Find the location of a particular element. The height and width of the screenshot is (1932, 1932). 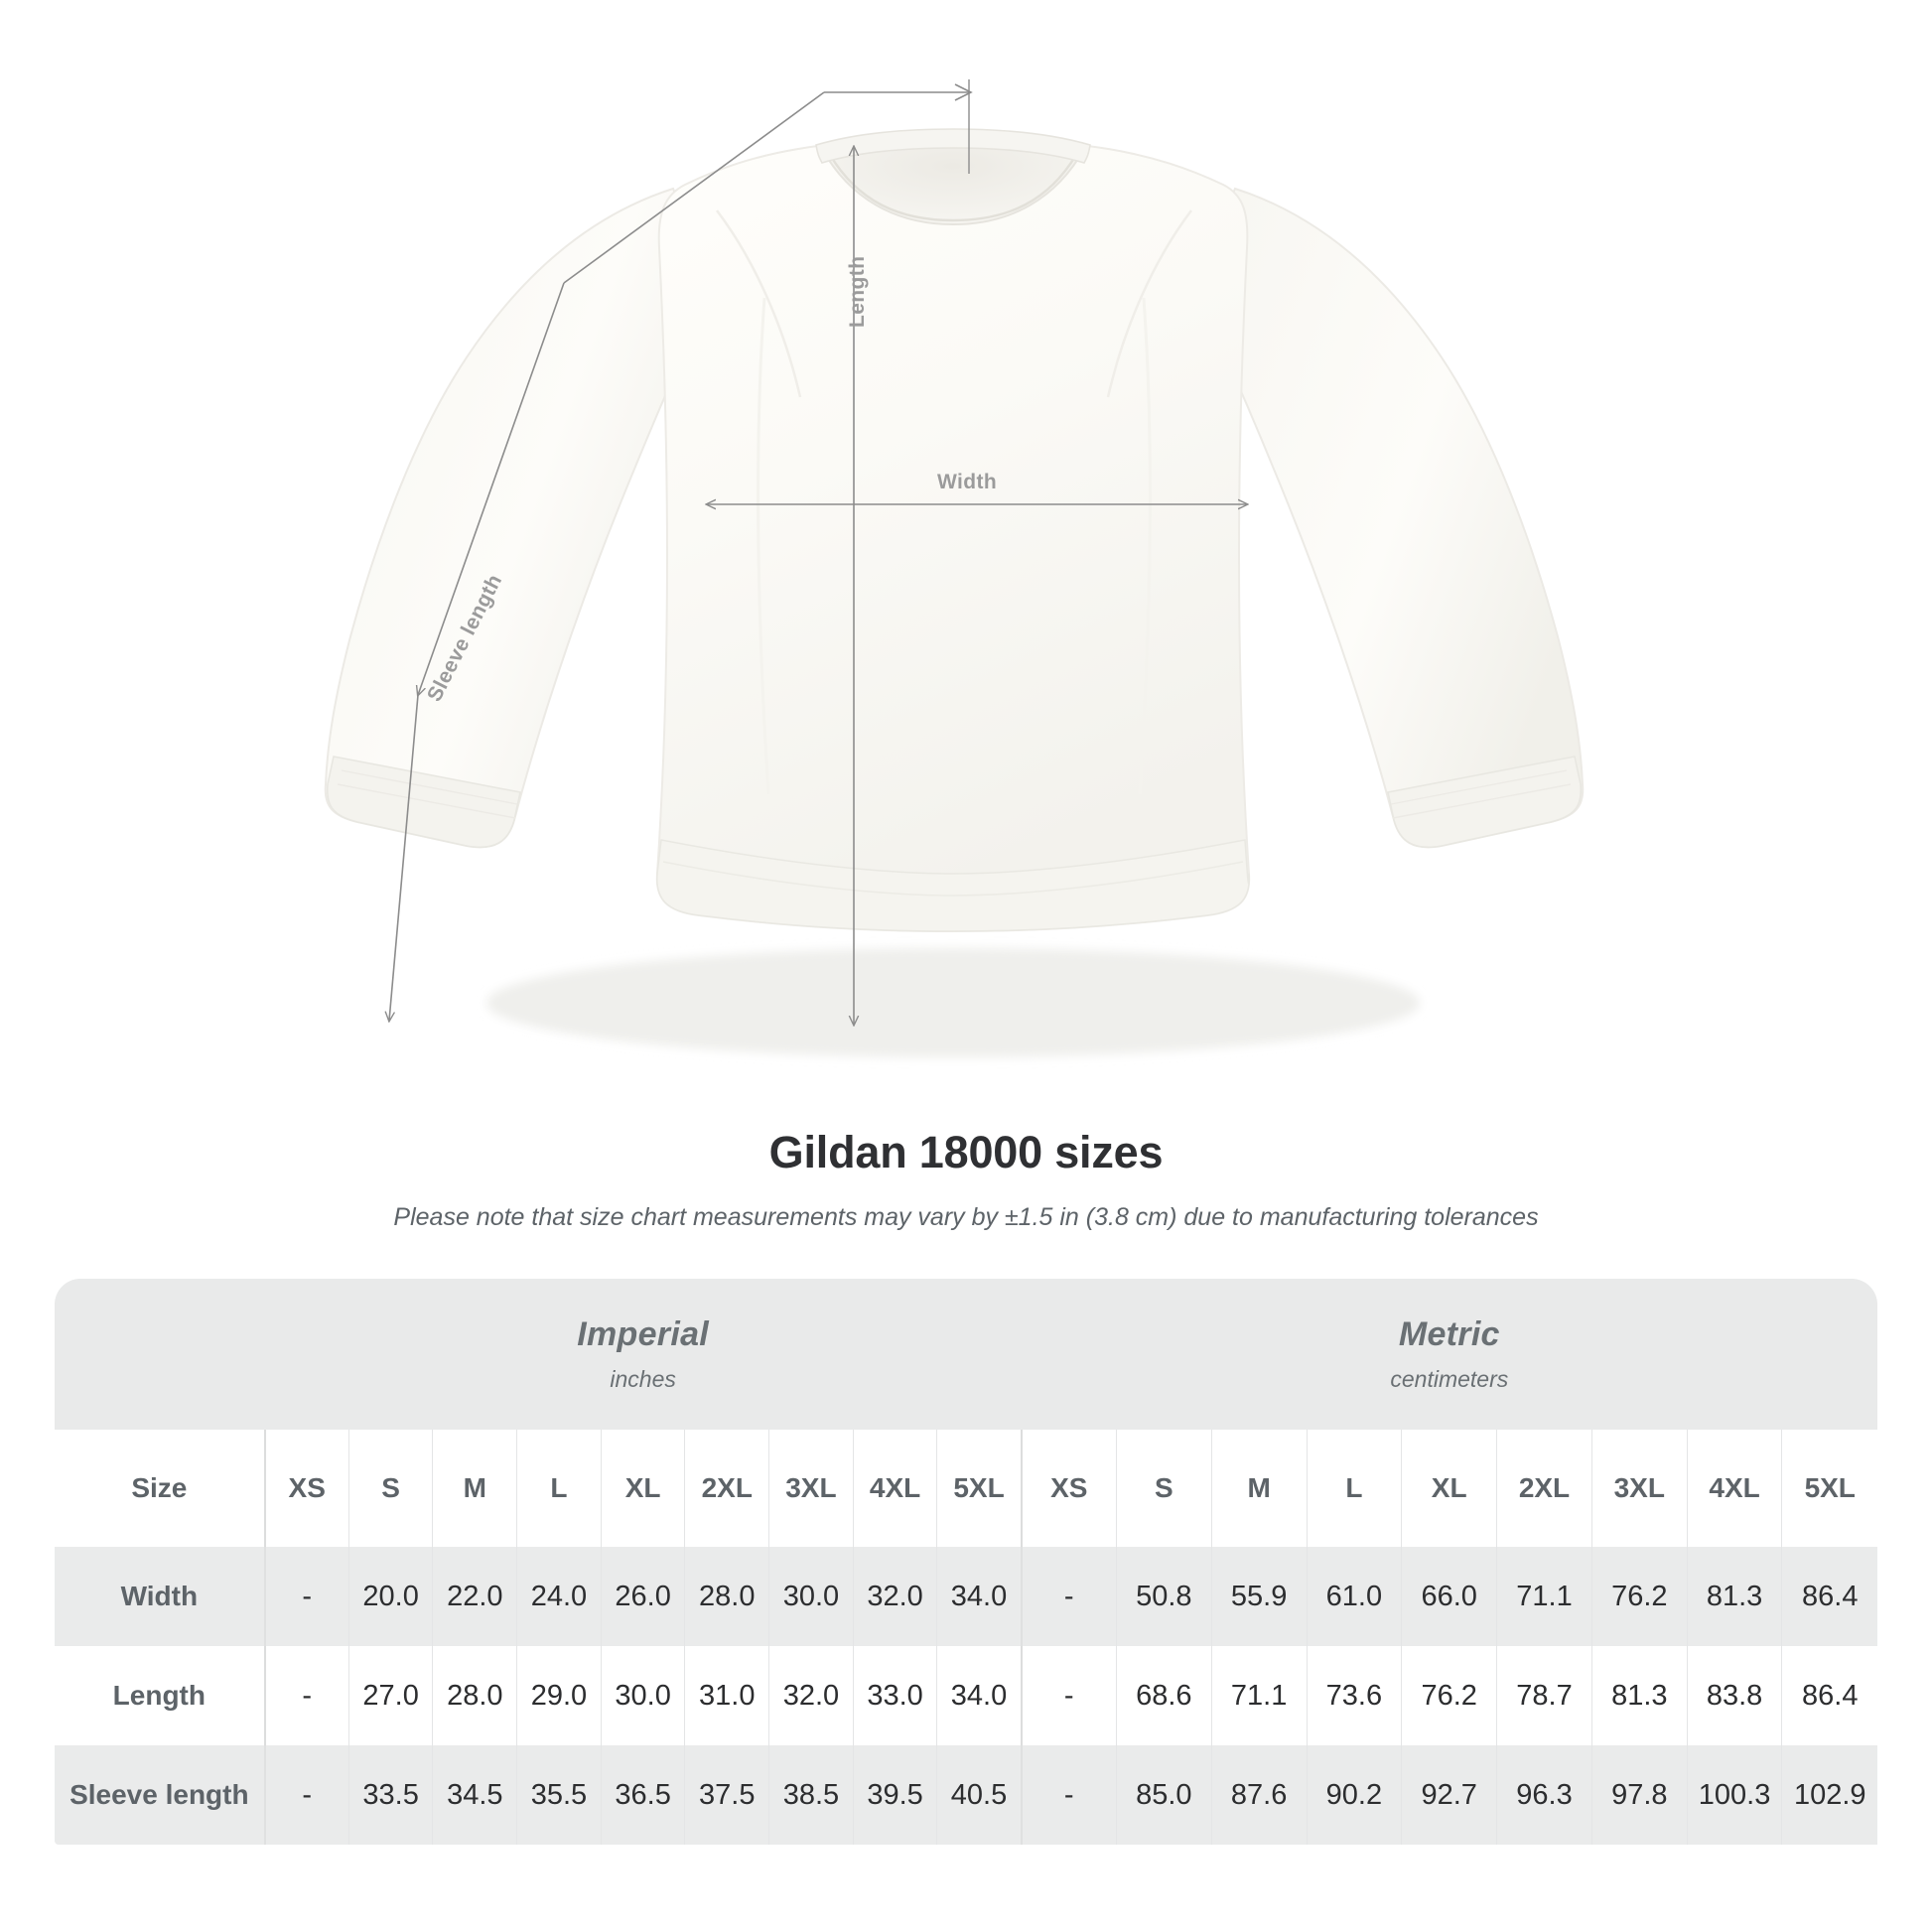

cell-sleeve-length-imperial-5xl: 40.5 is located at coordinates (979, 1795).